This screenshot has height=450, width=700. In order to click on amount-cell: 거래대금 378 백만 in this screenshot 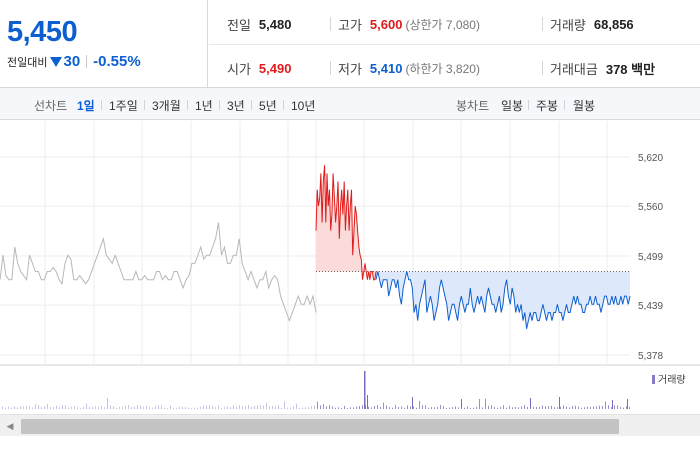, I will do `click(602, 68)`.